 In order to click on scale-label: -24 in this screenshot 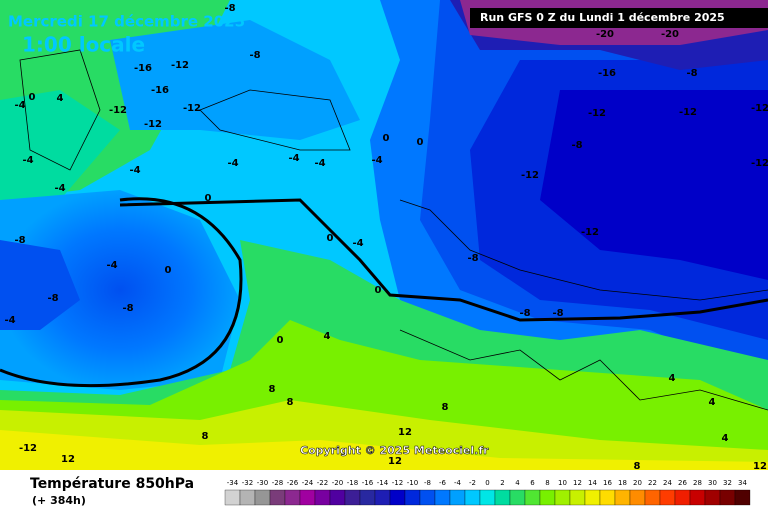, I will do `click(308, 483)`.